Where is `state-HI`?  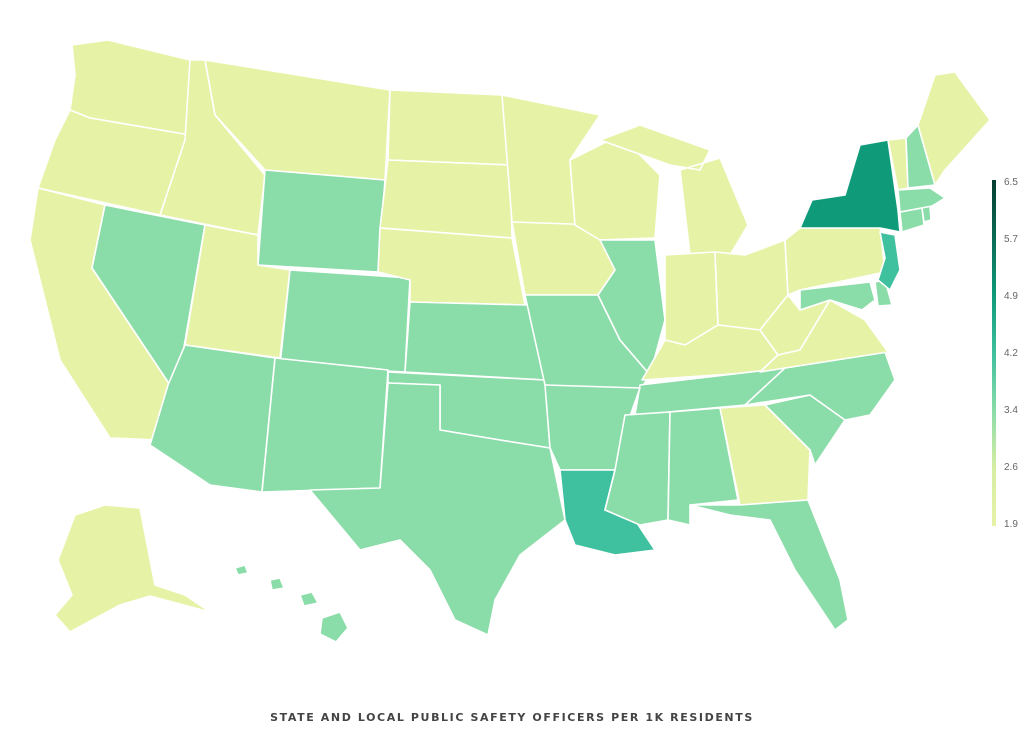
state-HI is located at coordinates (291, 603).